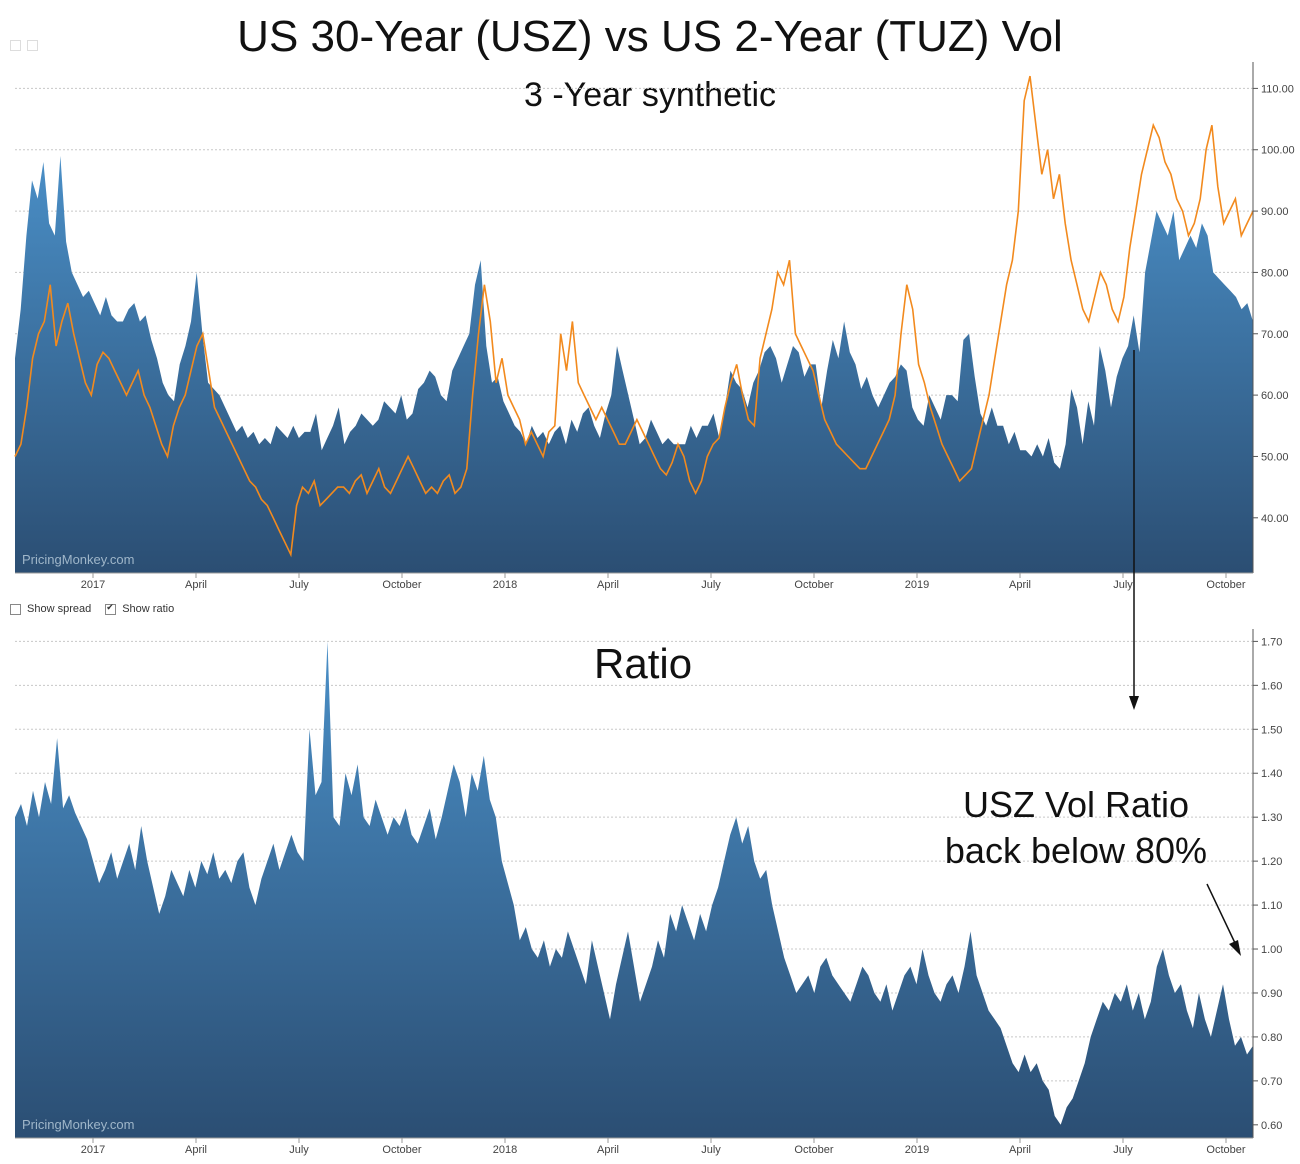 The height and width of the screenshot is (1164, 1300). What do you see at coordinates (111, 608) in the screenshot?
I see `show-ratio-checkbox` at bounding box center [111, 608].